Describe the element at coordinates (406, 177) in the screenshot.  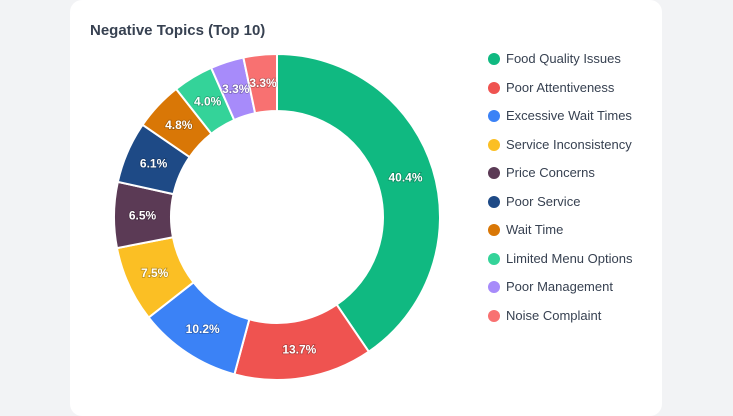
I see `slice-label-1: 40.4%` at that location.